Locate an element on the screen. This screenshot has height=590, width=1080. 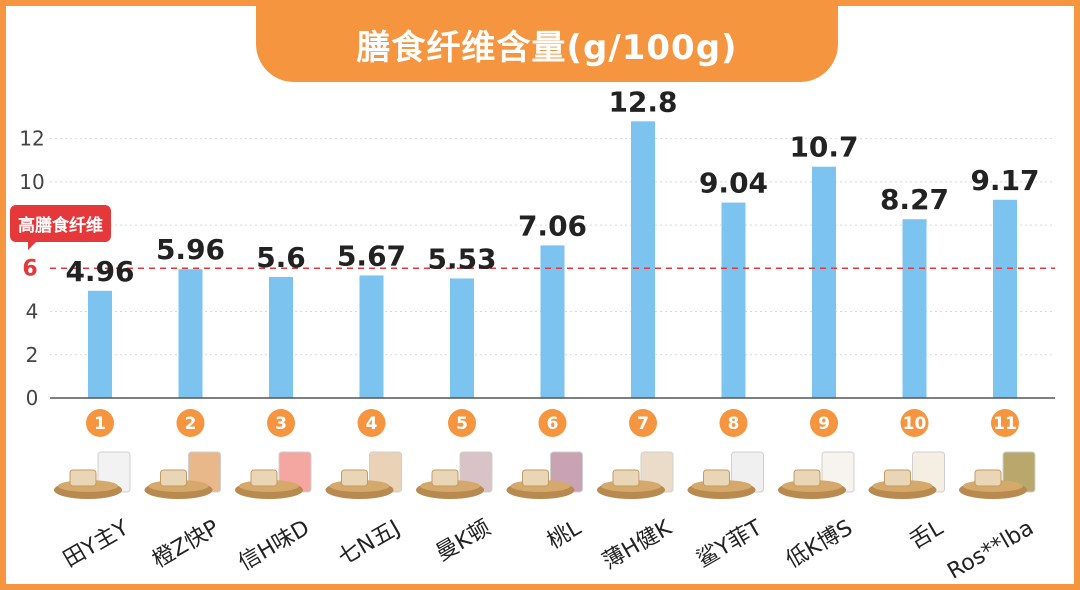
index-number-9: 9 is located at coordinates (824, 424).